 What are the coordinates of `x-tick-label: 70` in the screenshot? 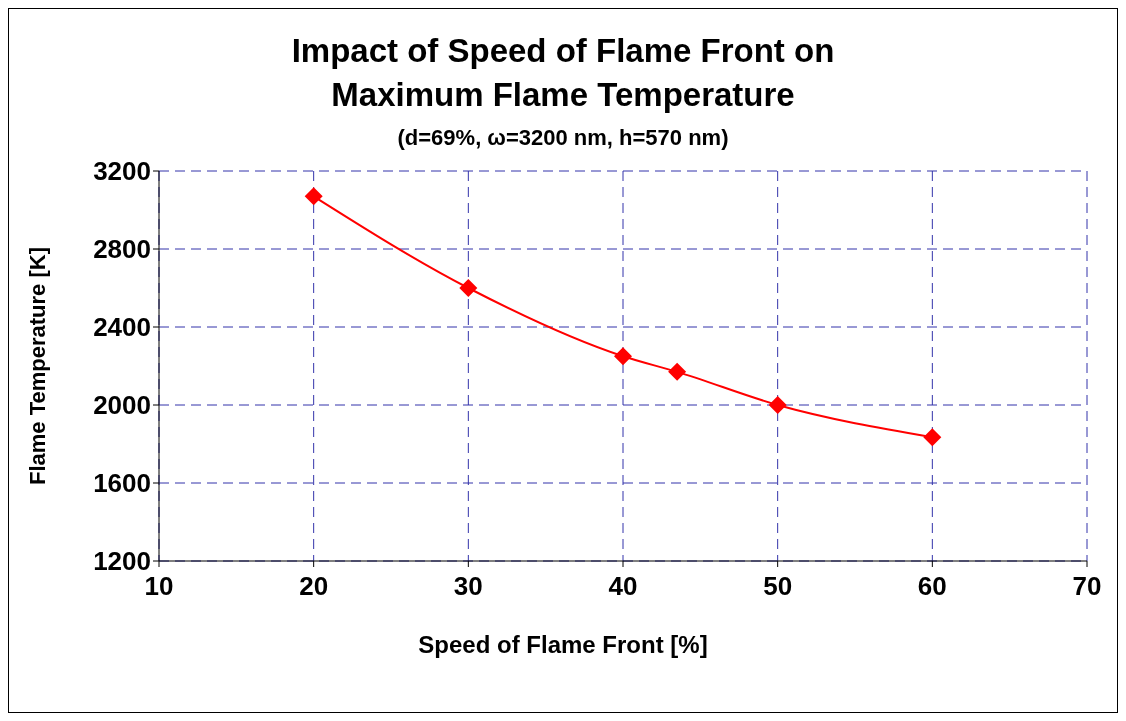 It's located at (1087, 586).